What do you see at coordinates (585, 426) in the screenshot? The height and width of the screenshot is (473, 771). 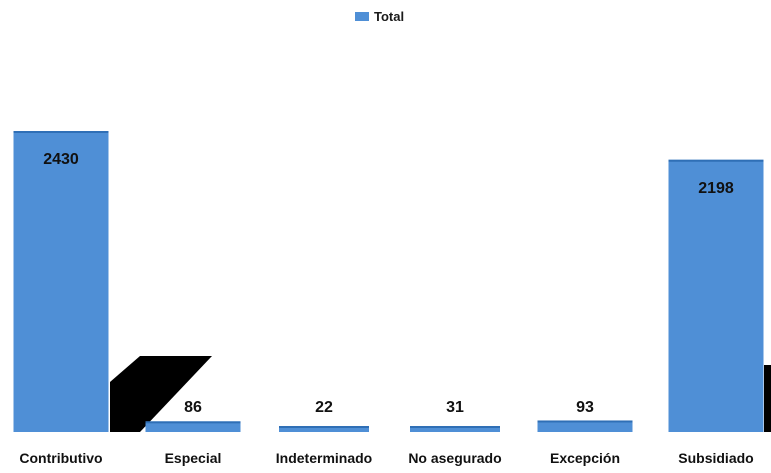 I see `bar-excepcion` at bounding box center [585, 426].